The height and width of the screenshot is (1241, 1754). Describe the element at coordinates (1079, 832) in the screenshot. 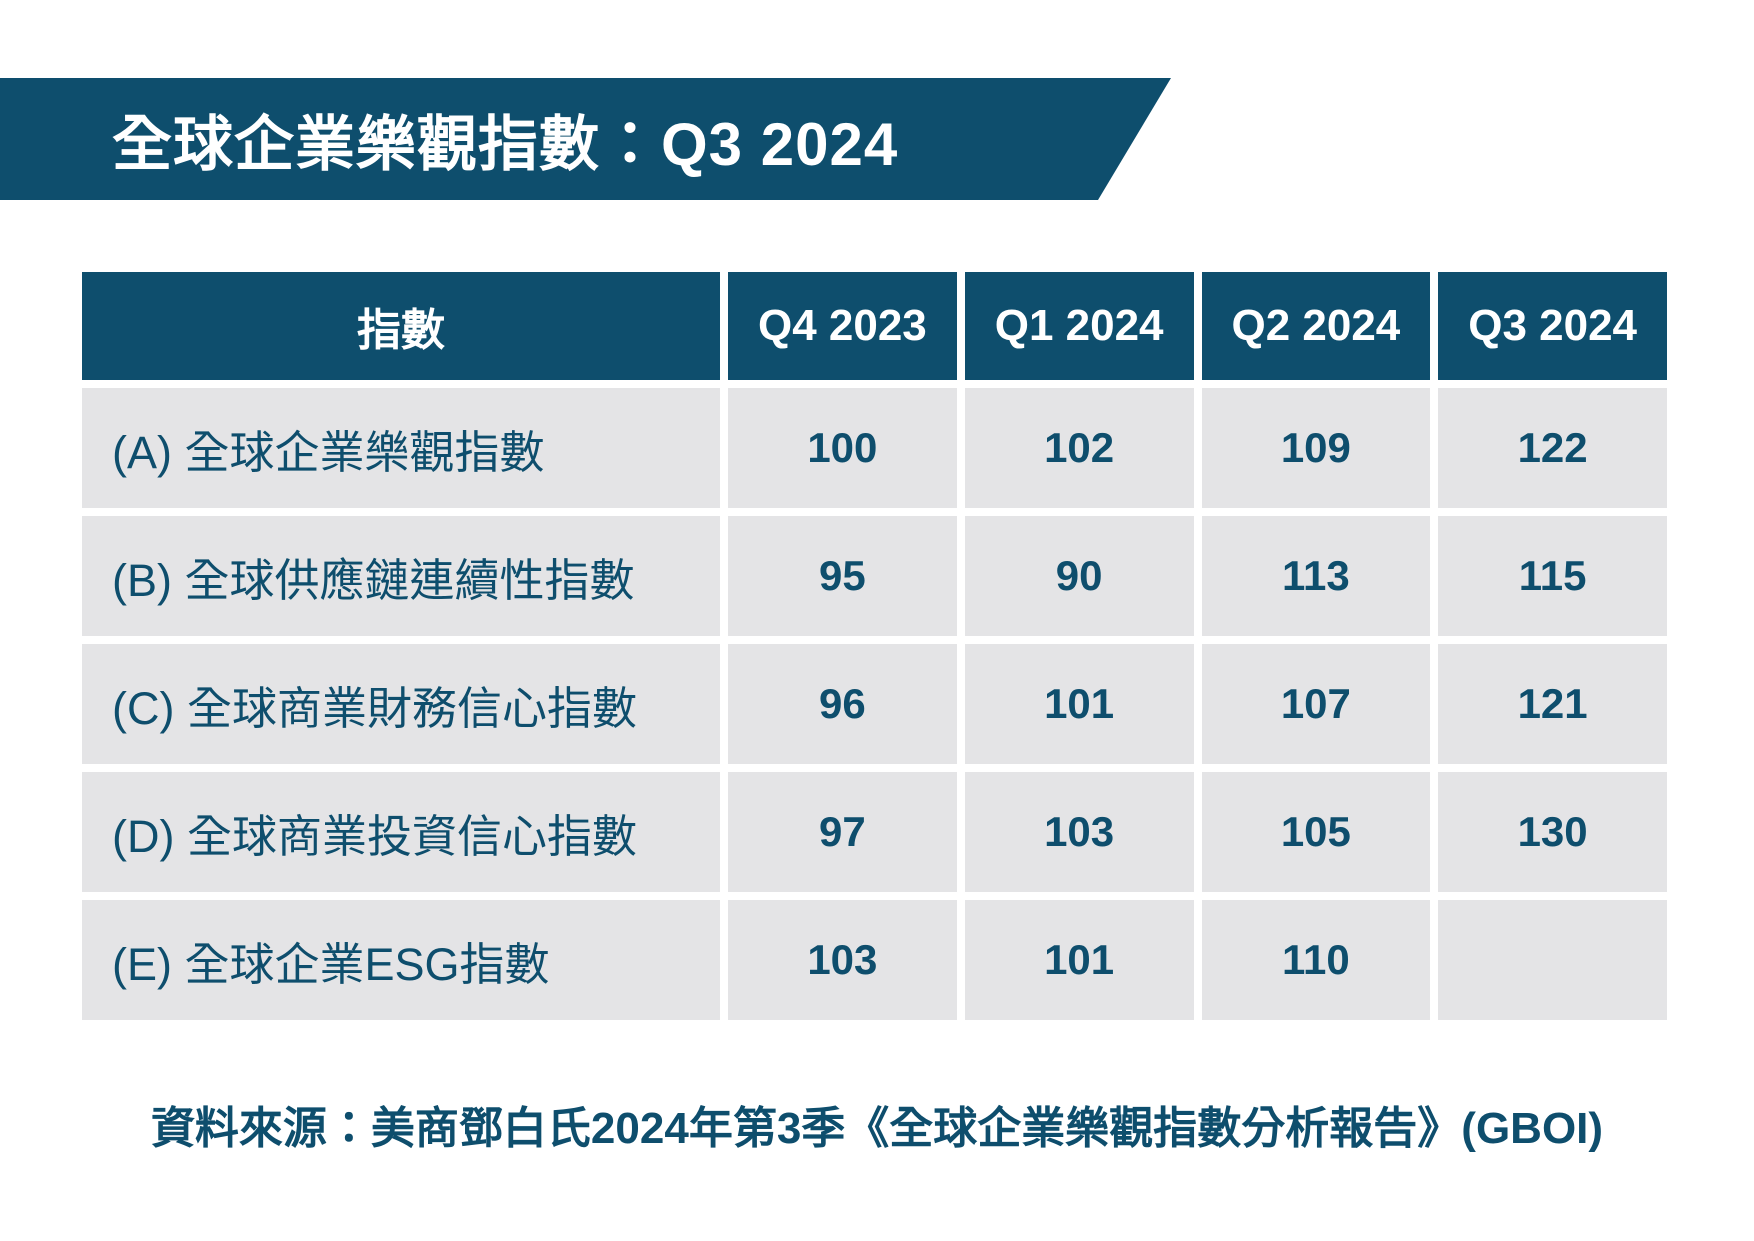

I see `cell-d-q1-2024: 103` at that location.